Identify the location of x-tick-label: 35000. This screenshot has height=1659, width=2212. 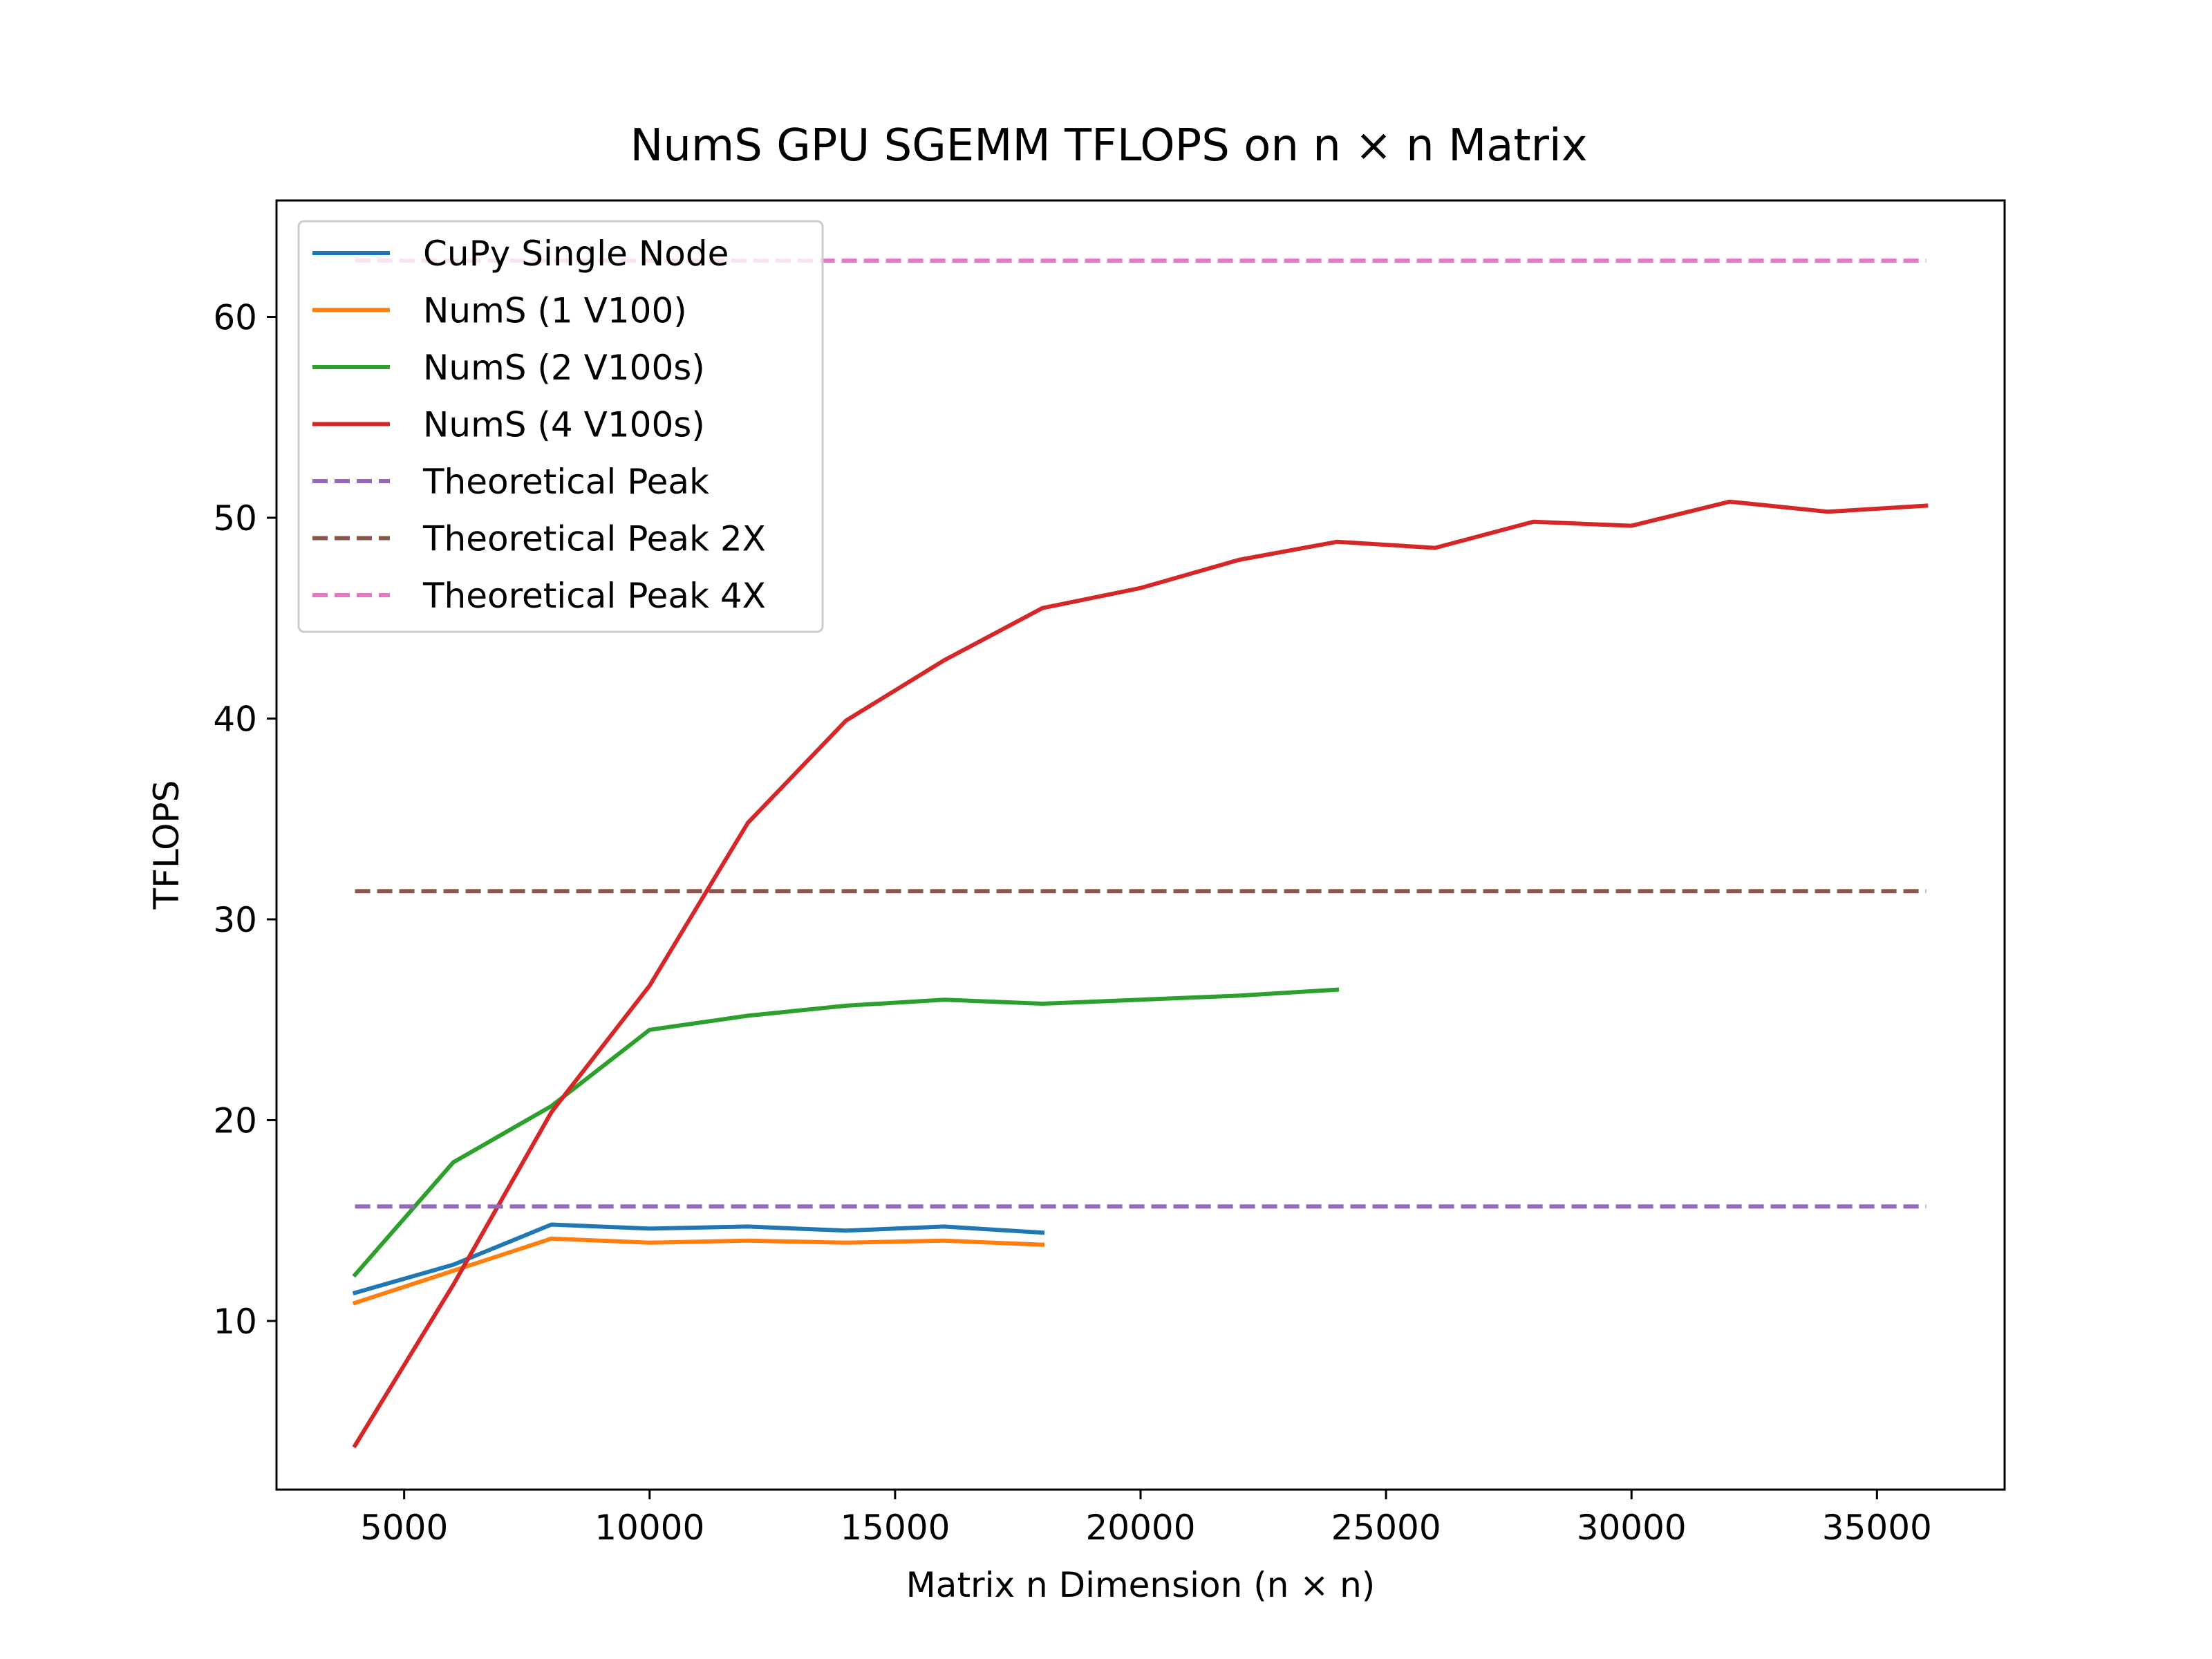
(1877, 1528).